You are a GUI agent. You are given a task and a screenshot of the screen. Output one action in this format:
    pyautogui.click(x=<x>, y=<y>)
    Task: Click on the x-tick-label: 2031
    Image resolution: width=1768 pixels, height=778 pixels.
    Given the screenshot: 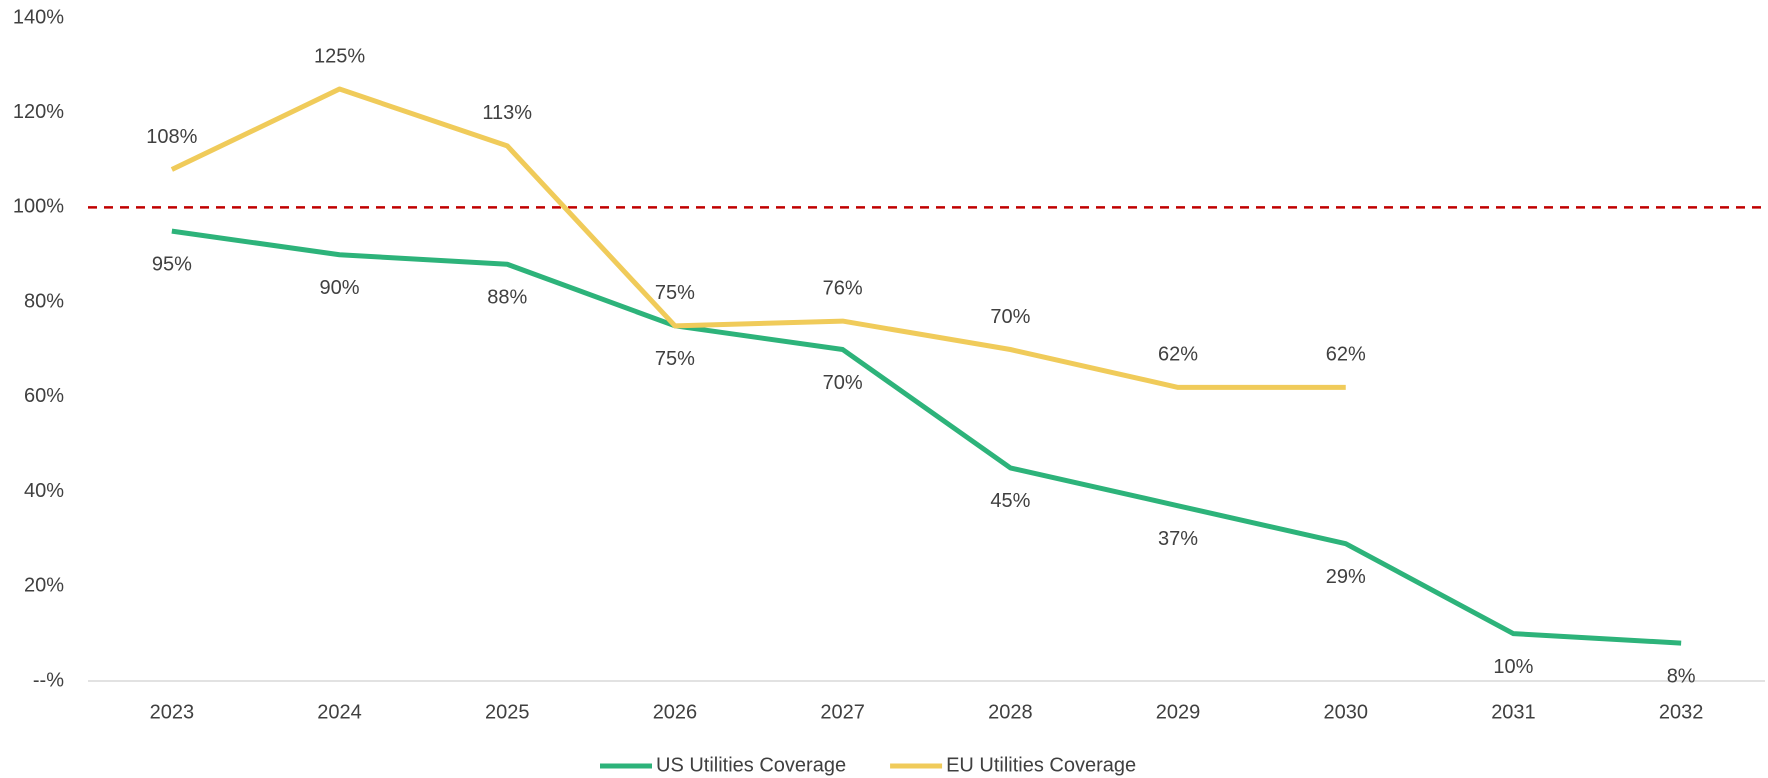 What is the action you would take?
    pyautogui.click(x=1513, y=712)
    